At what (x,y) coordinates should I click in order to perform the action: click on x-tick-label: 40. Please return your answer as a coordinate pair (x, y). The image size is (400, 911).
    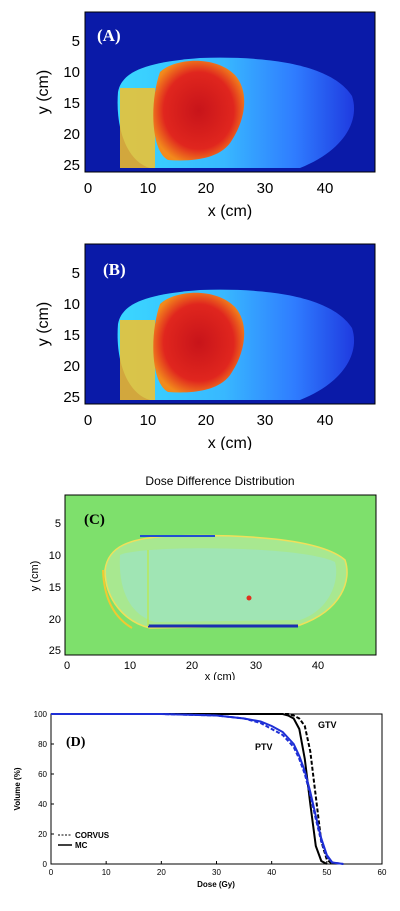
    Looking at the image, I should click on (271, 872).